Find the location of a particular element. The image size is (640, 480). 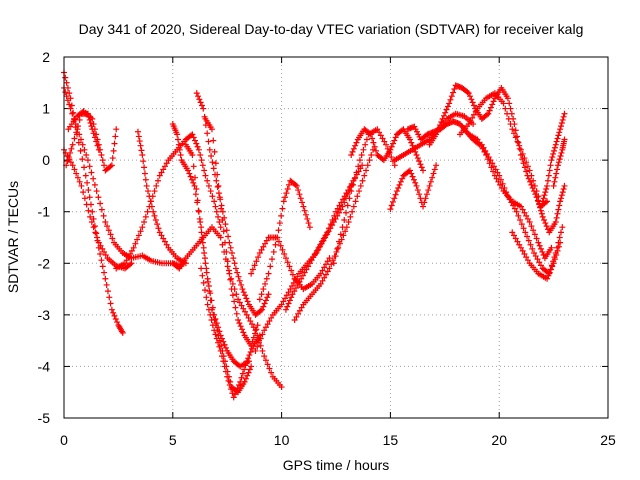

y-tick-label: -5 is located at coordinates (44, 418).